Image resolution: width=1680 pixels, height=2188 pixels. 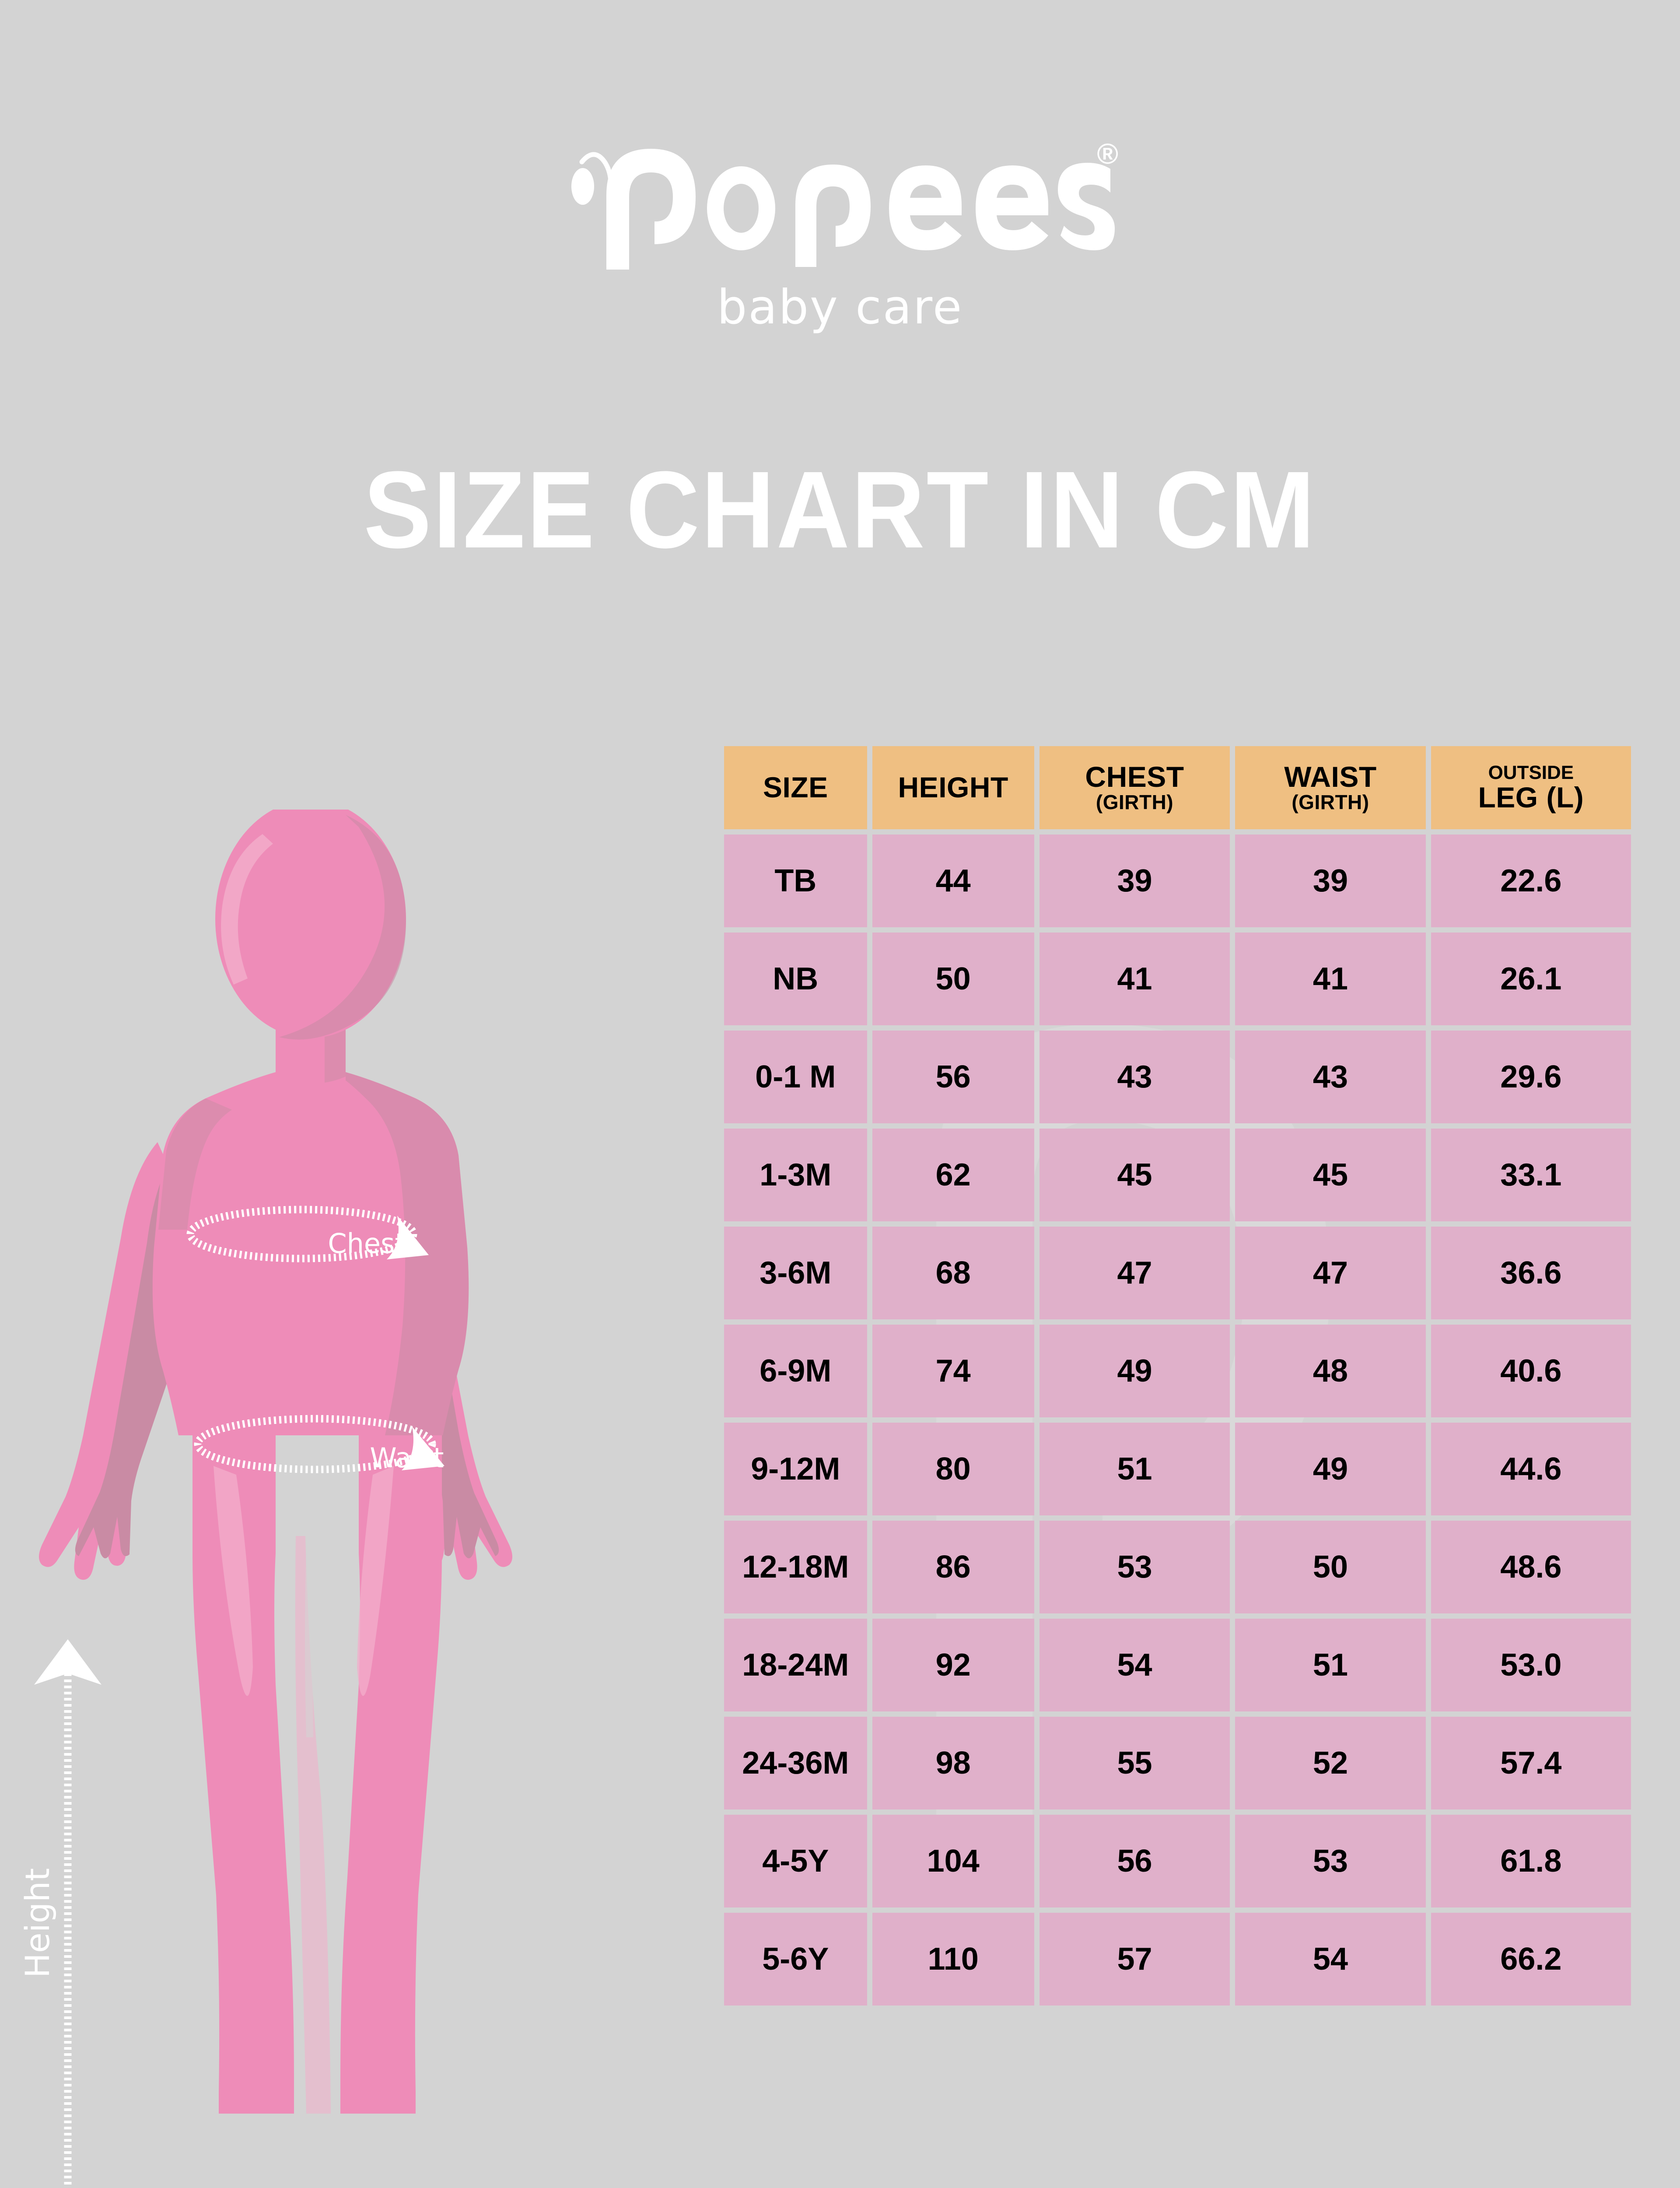 What do you see at coordinates (1330, 1861) in the screenshot?
I see `cell-waist: 53` at bounding box center [1330, 1861].